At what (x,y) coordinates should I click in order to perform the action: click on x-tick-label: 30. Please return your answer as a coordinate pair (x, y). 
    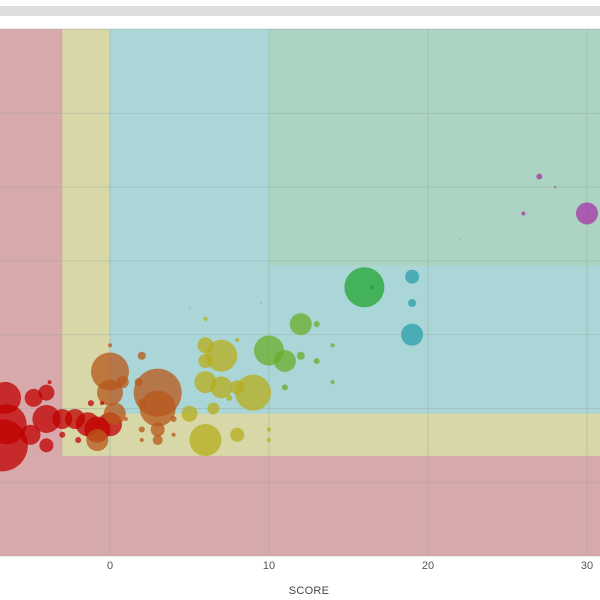
    Looking at the image, I should click on (587, 566).